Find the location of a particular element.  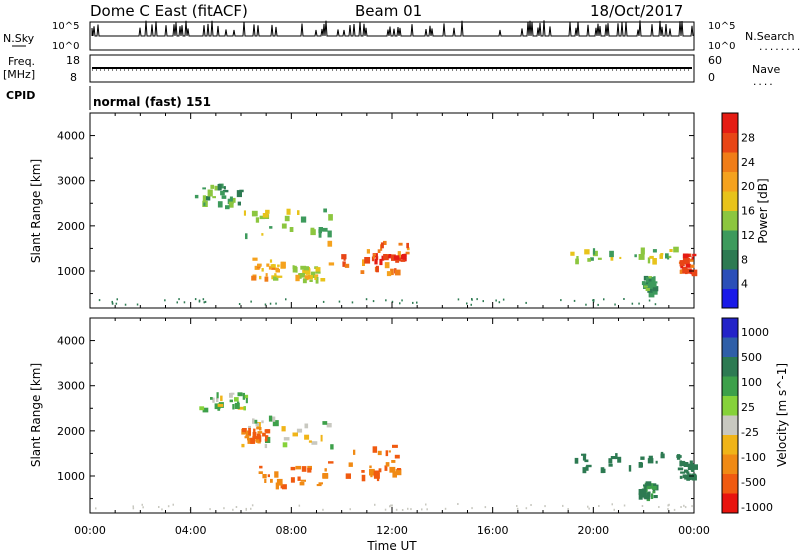

velocity-ytick-label: 4000 is located at coordinates (71, 341).